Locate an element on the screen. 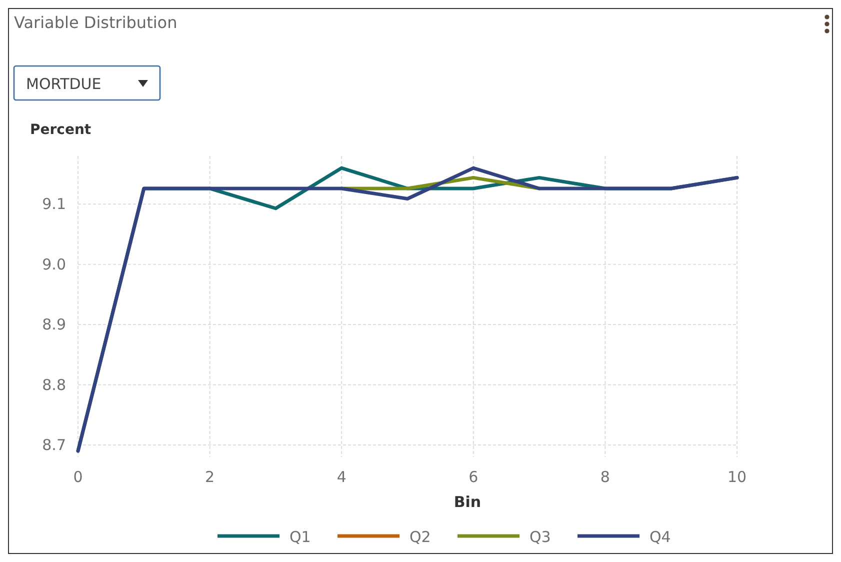  y-tick-label: 8.7 is located at coordinates (54, 445).